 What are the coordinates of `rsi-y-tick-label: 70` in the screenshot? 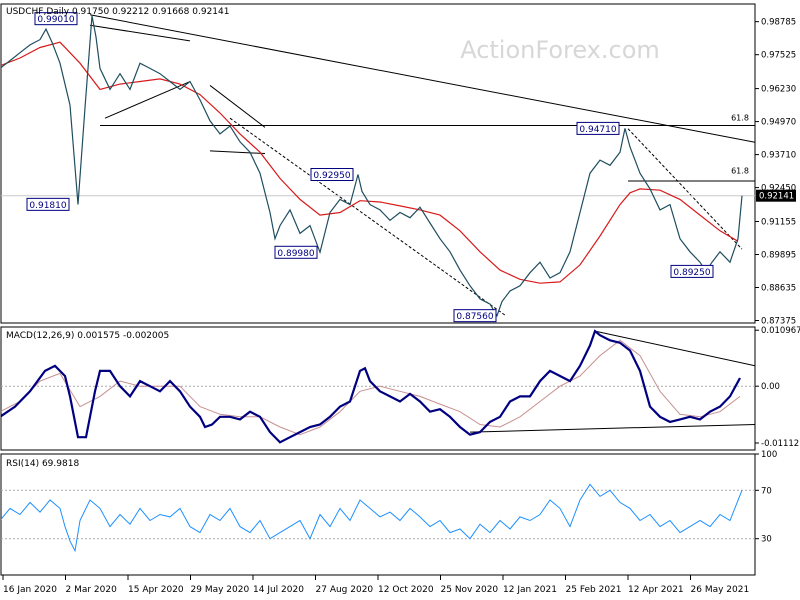 It's located at (766, 491).